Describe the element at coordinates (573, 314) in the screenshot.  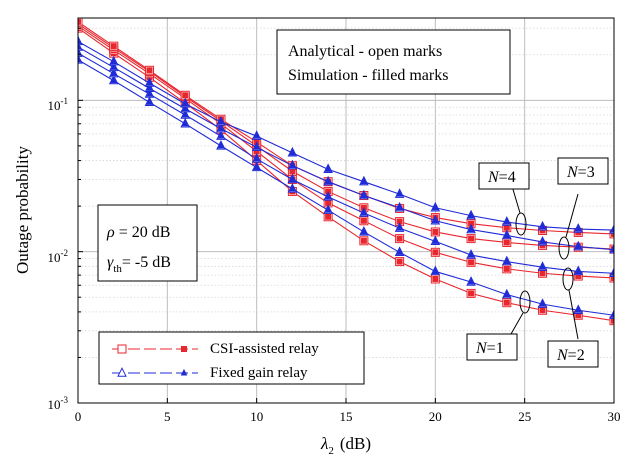
I see `arrow-n2` at that location.